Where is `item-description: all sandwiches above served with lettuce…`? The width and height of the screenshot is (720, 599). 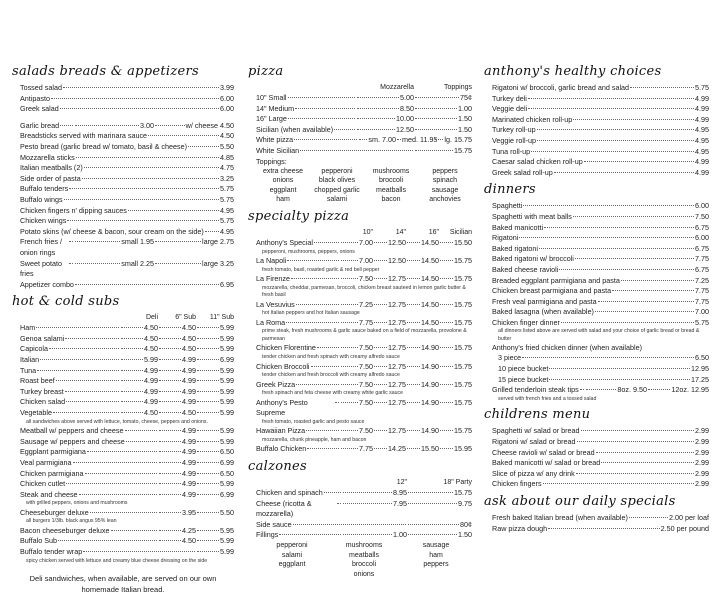 item-description: all sandwiches above served with lettuce… is located at coordinates (117, 421).